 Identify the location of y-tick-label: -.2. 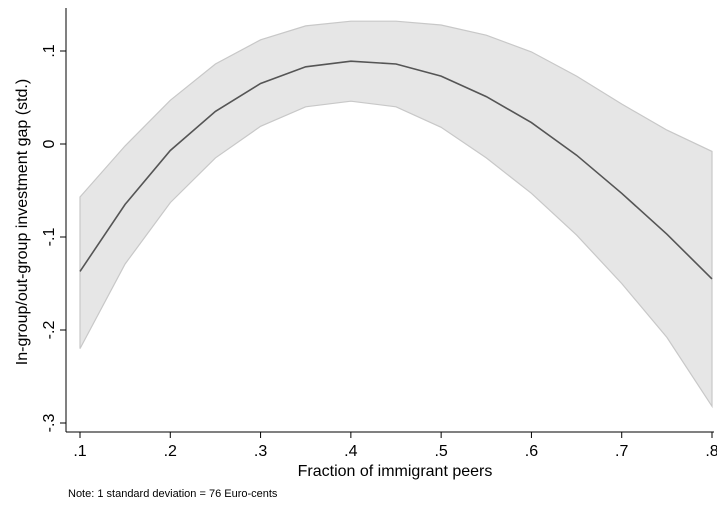
(49, 330).